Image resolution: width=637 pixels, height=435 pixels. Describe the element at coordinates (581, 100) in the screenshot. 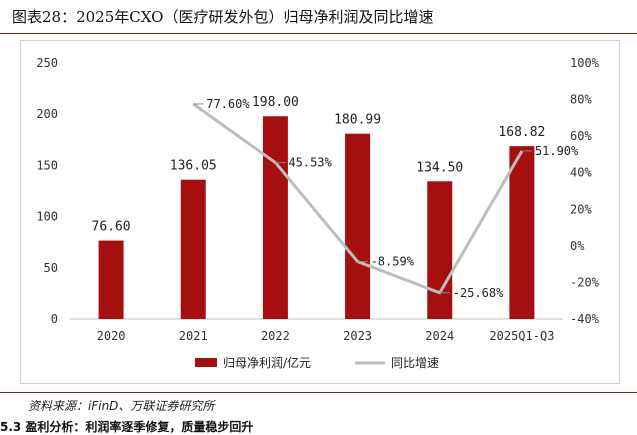

I see `right-axis-tick-label: 80%` at that location.